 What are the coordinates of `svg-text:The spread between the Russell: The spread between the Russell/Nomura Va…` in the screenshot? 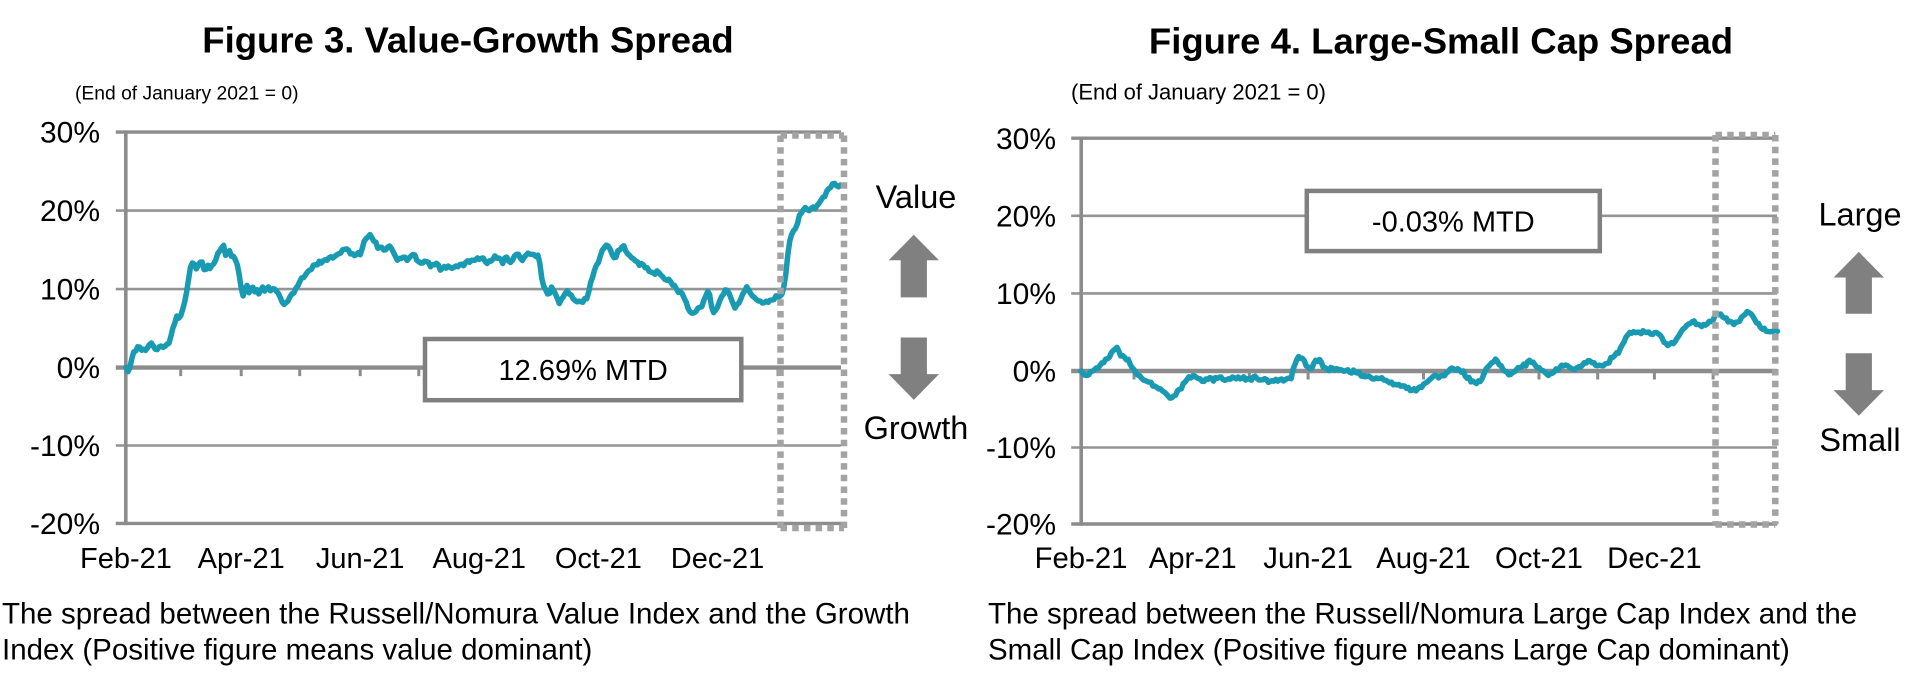 It's located at (456, 614).